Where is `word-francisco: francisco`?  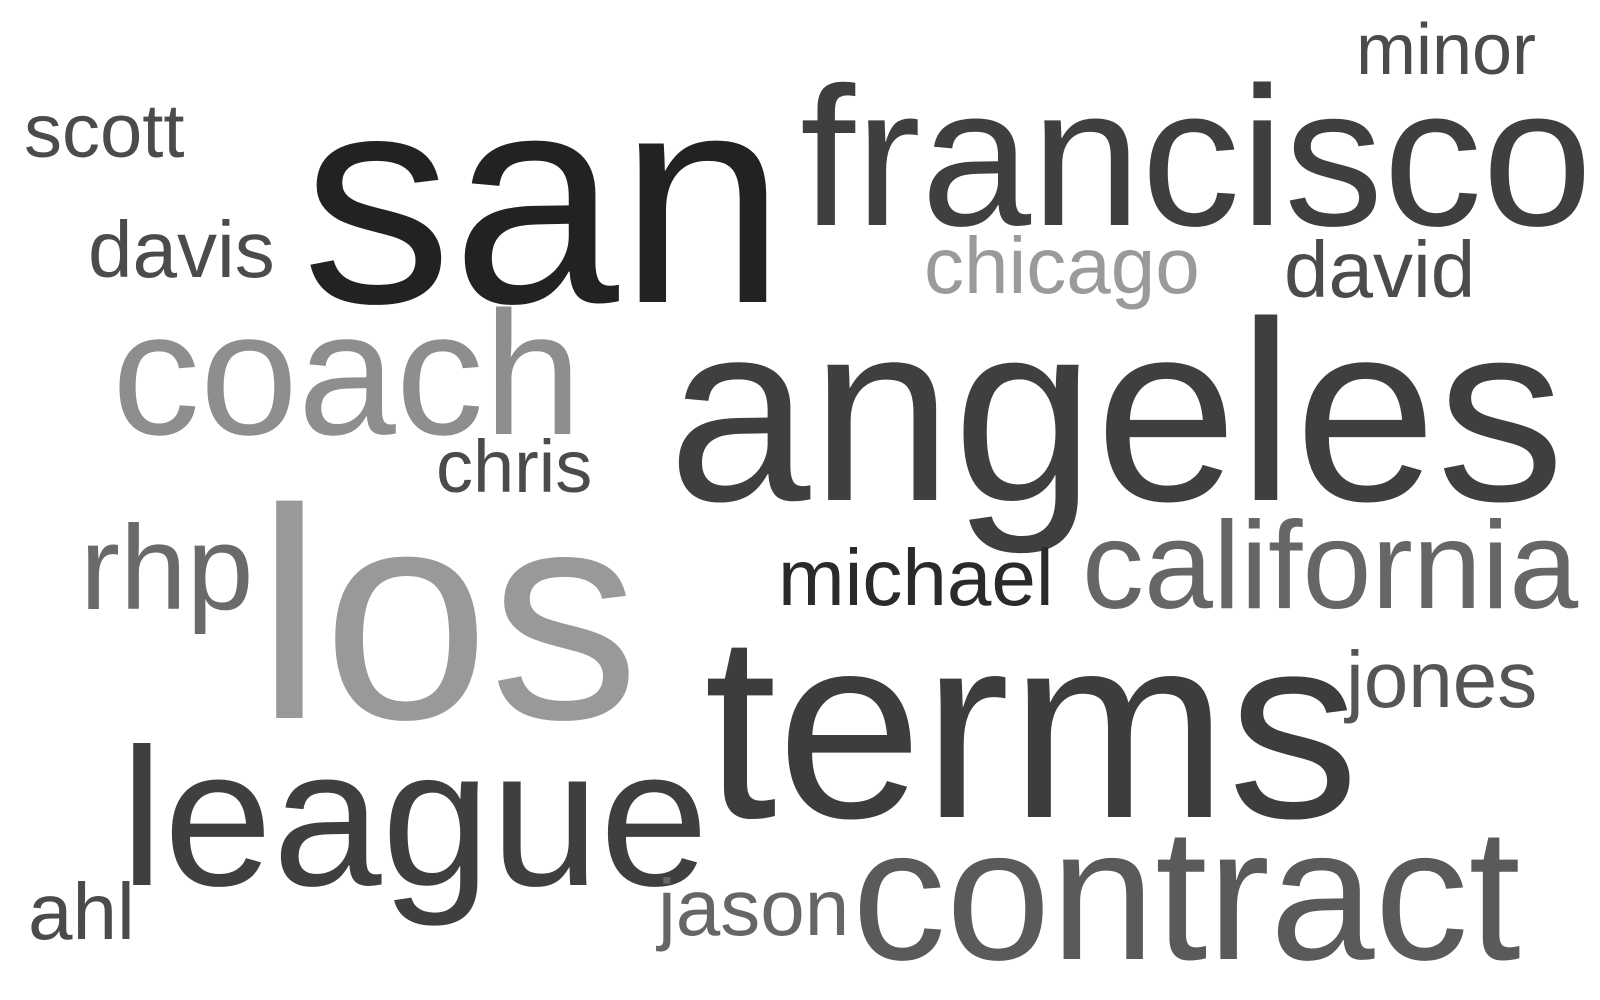 word-francisco: francisco is located at coordinates (1196, 156).